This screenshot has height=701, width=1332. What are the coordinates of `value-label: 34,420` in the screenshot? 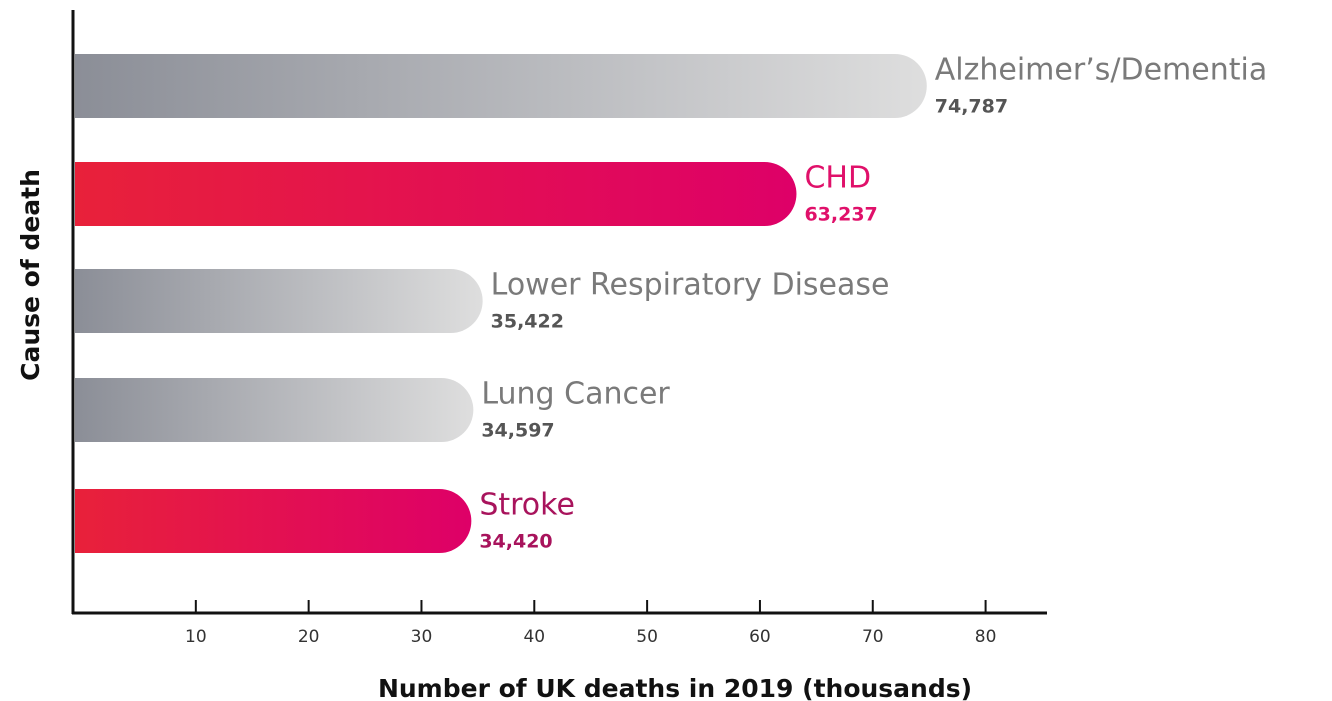 It's located at (515, 542).